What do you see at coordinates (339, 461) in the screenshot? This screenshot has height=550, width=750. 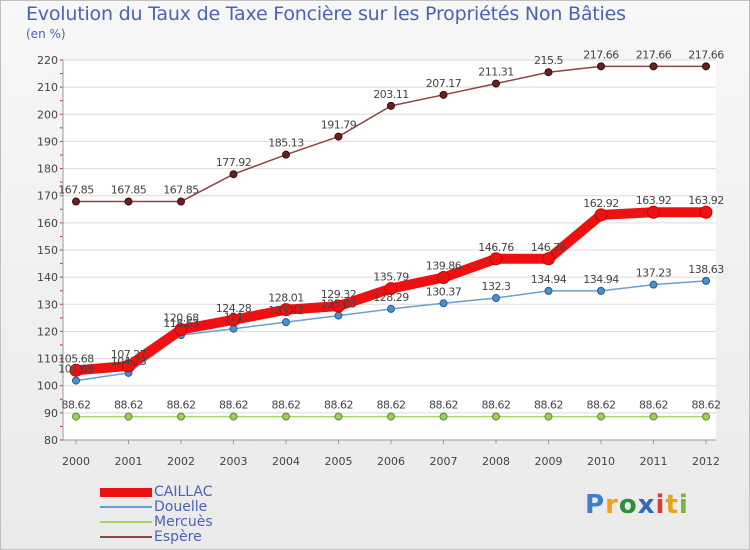 I see `x-tick-label: 2005` at bounding box center [339, 461].